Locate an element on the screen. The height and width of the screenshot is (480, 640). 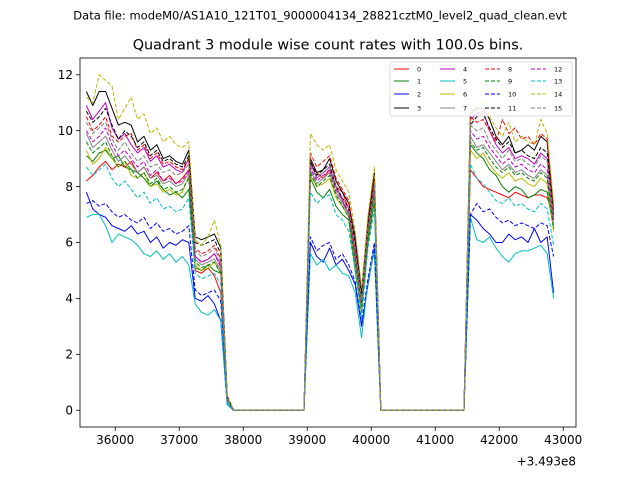
legend-label-6: 6 is located at coordinates (465, 94).